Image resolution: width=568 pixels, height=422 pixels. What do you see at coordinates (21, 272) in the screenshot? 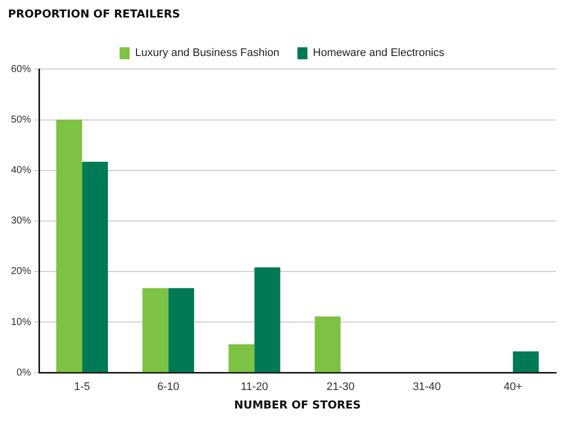
I see `y-tick-label: 20%` at bounding box center [21, 272].